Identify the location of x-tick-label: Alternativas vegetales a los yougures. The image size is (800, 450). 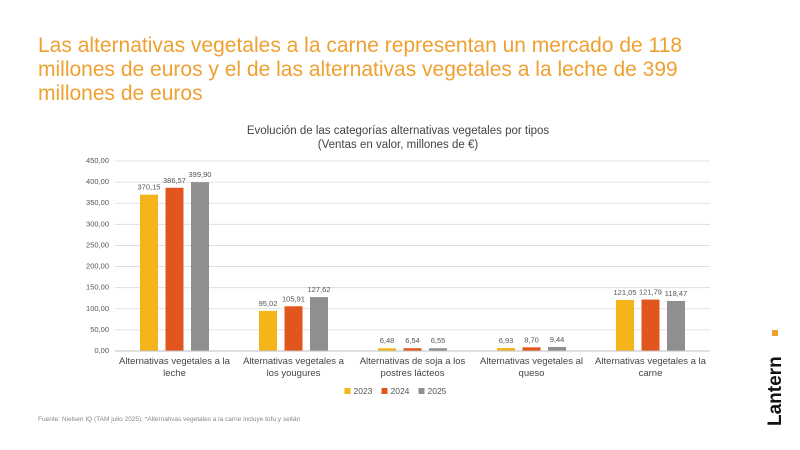
(293, 367).